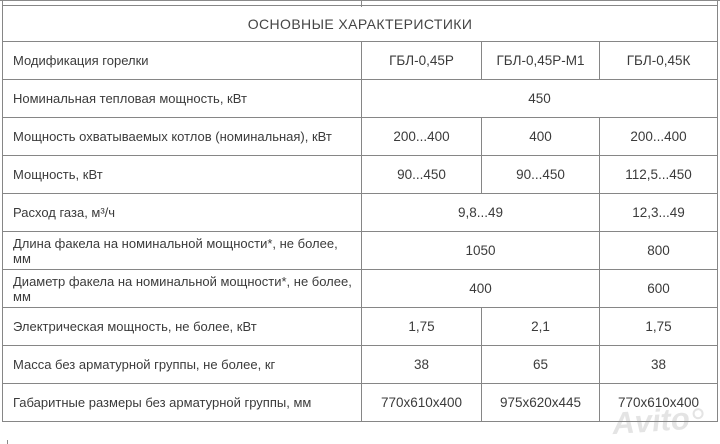 This screenshot has height=444, width=720. What do you see at coordinates (540, 326) in the screenshot?
I see `row-value: 2,1` at bounding box center [540, 326].